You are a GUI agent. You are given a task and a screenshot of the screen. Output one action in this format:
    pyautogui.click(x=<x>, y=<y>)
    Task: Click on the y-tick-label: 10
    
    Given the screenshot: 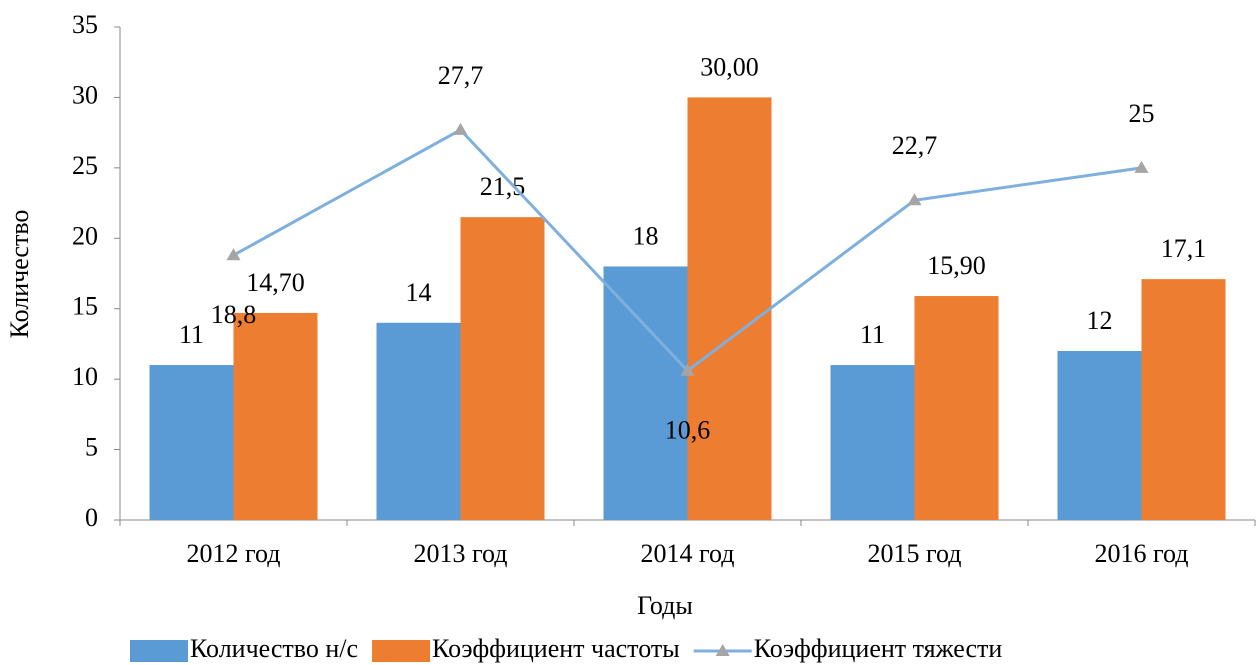 What is the action you would take?
    pyautogui.click(x=85, y=376)
    